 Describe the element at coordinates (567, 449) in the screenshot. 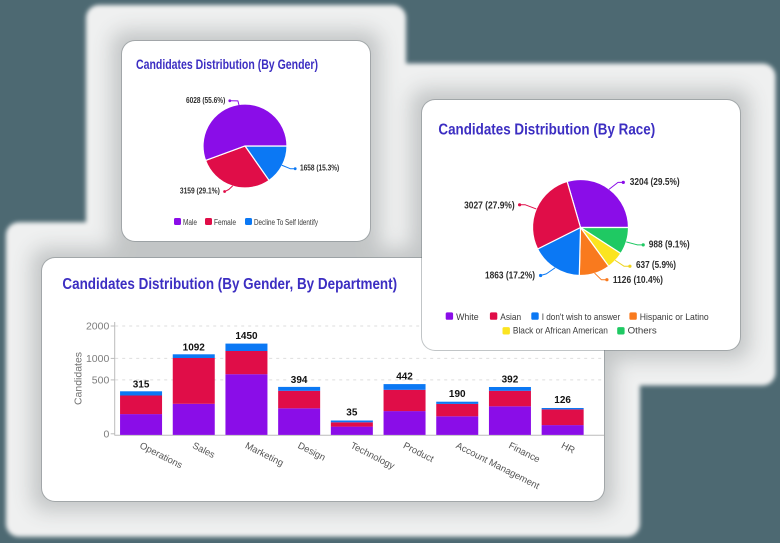

I see `svg-text: HR` at that location.